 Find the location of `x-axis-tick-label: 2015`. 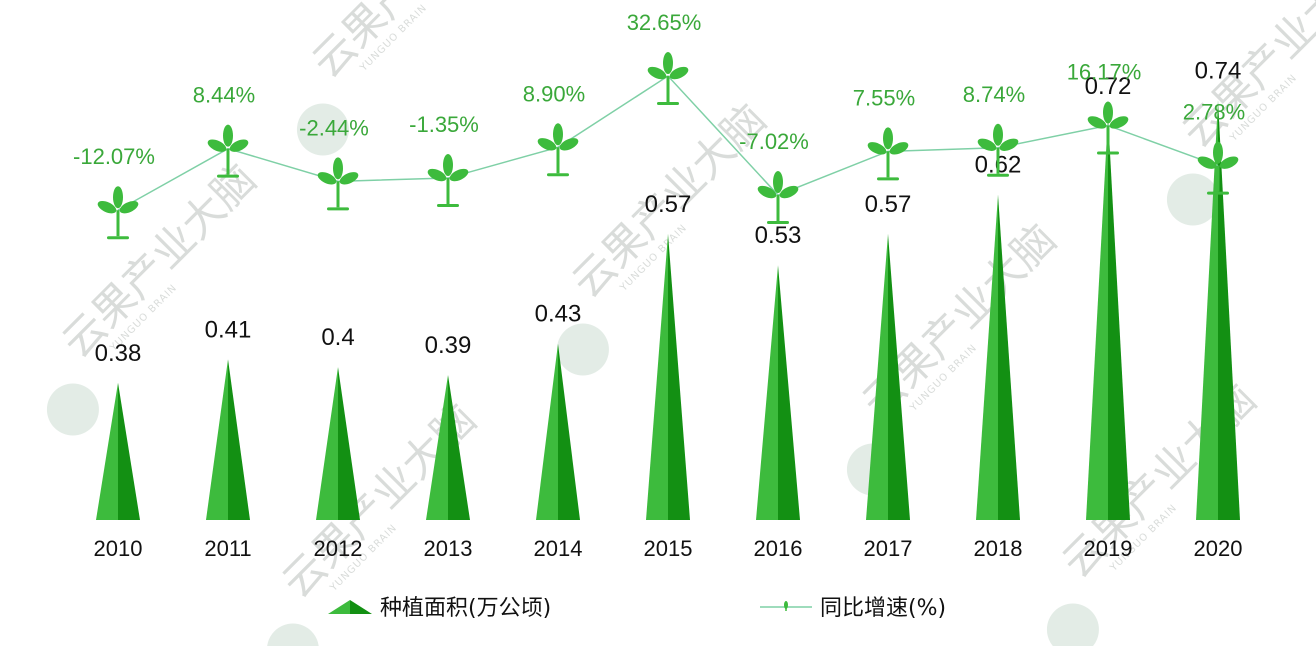

x-axis-tick-label: 2015 is located at coordinates (668, 548).